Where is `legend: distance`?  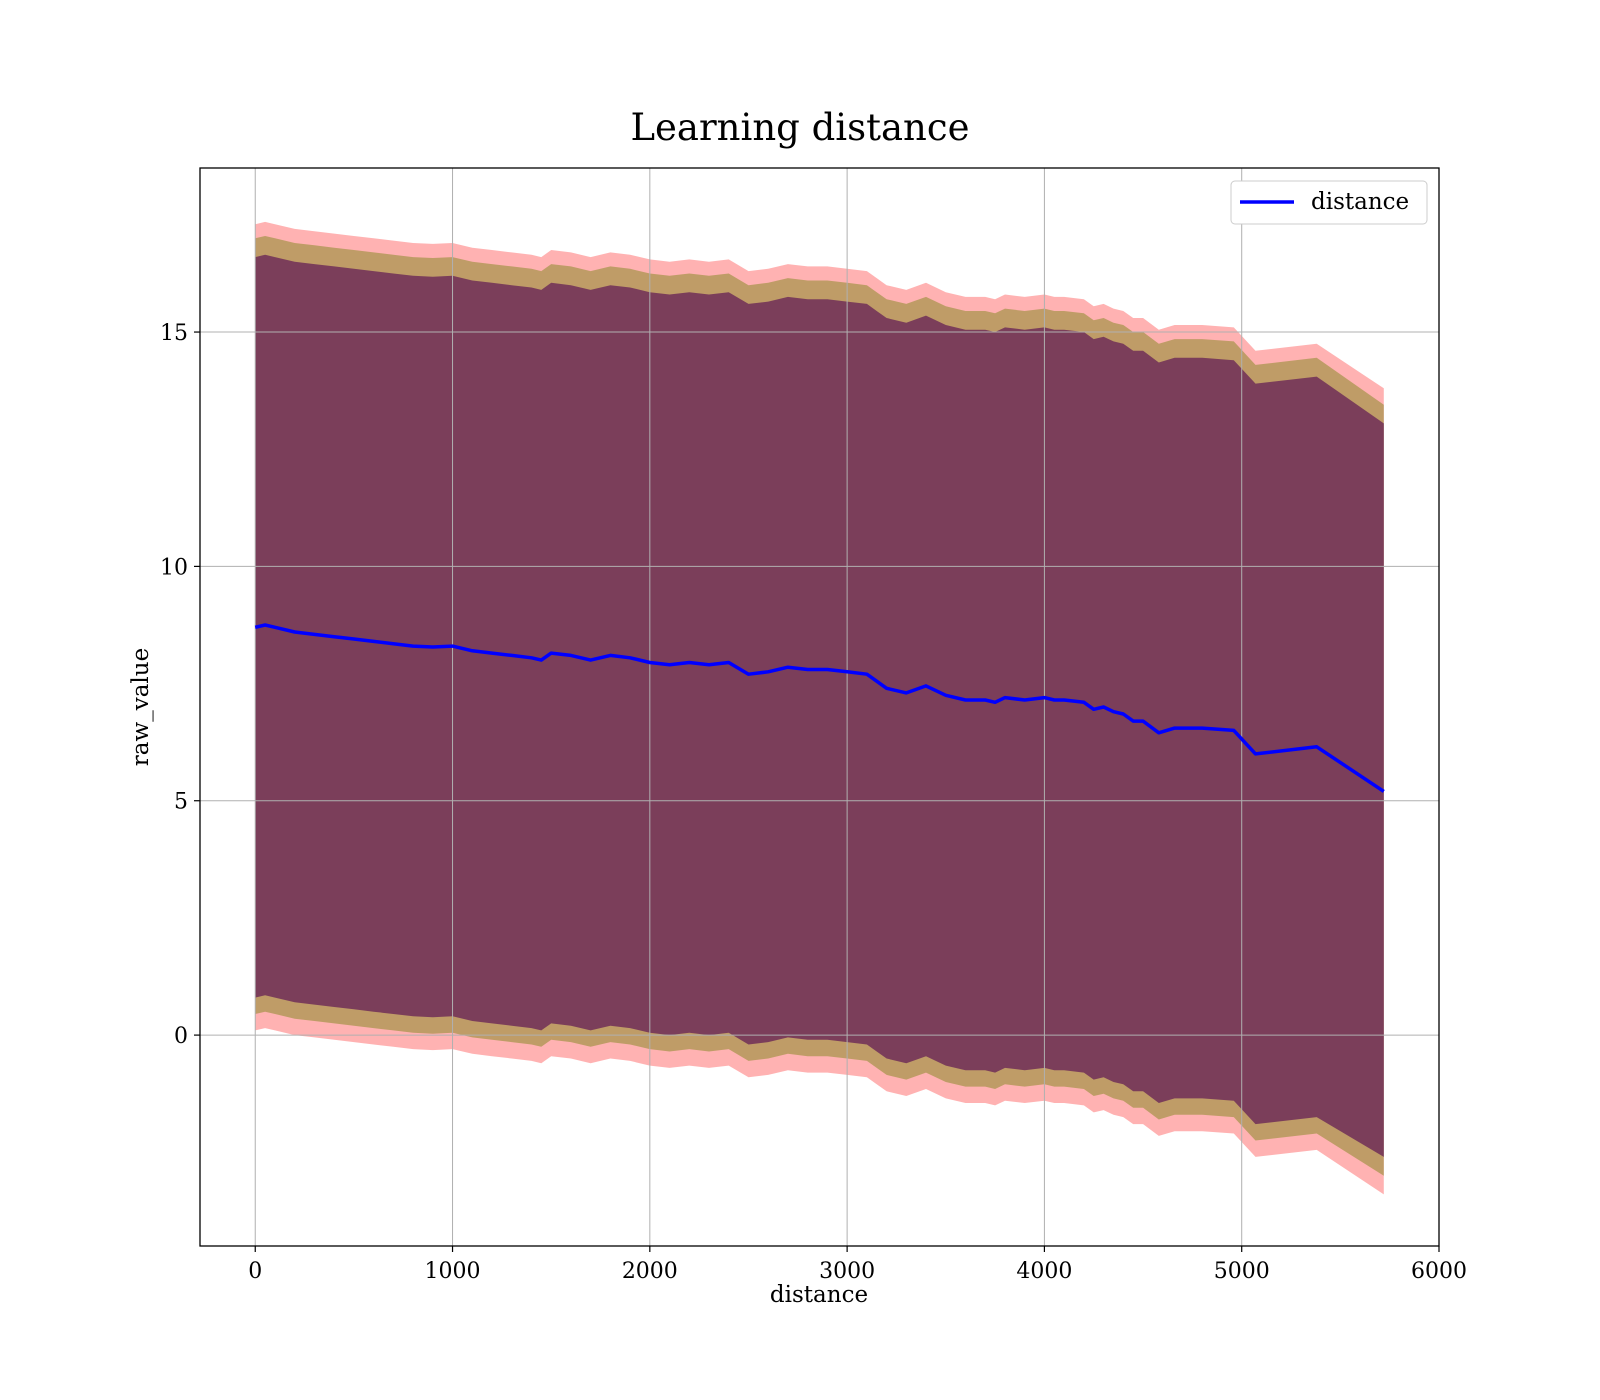 legend: distance is located at coordinates (1329, 202).